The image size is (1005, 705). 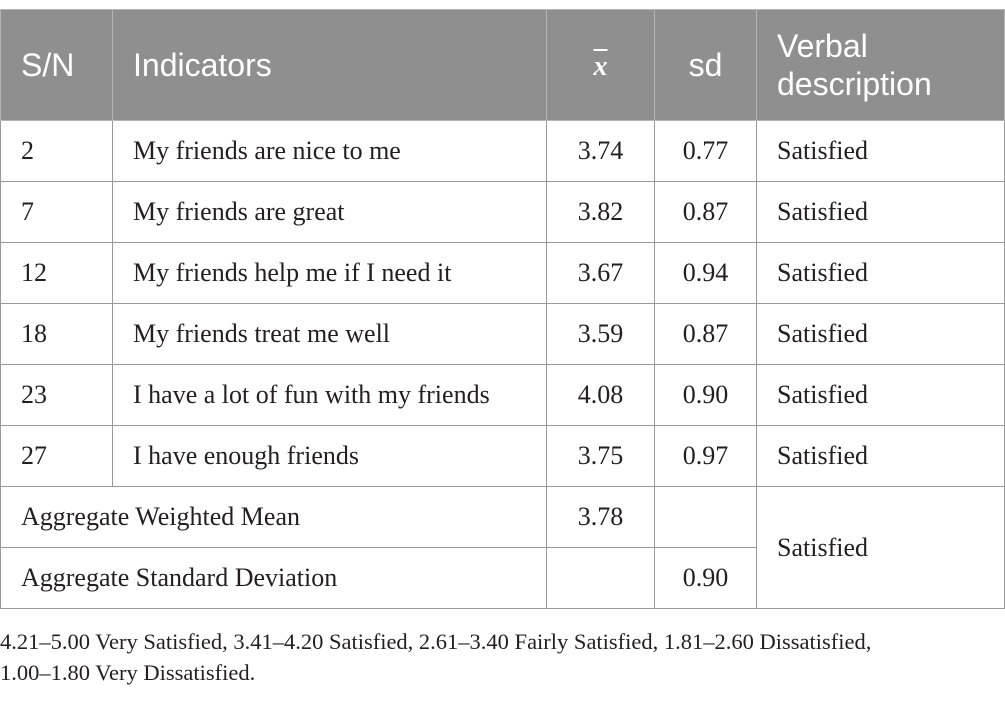 I want to click on header-verbal-line2: description, so click(x=854, y=84).